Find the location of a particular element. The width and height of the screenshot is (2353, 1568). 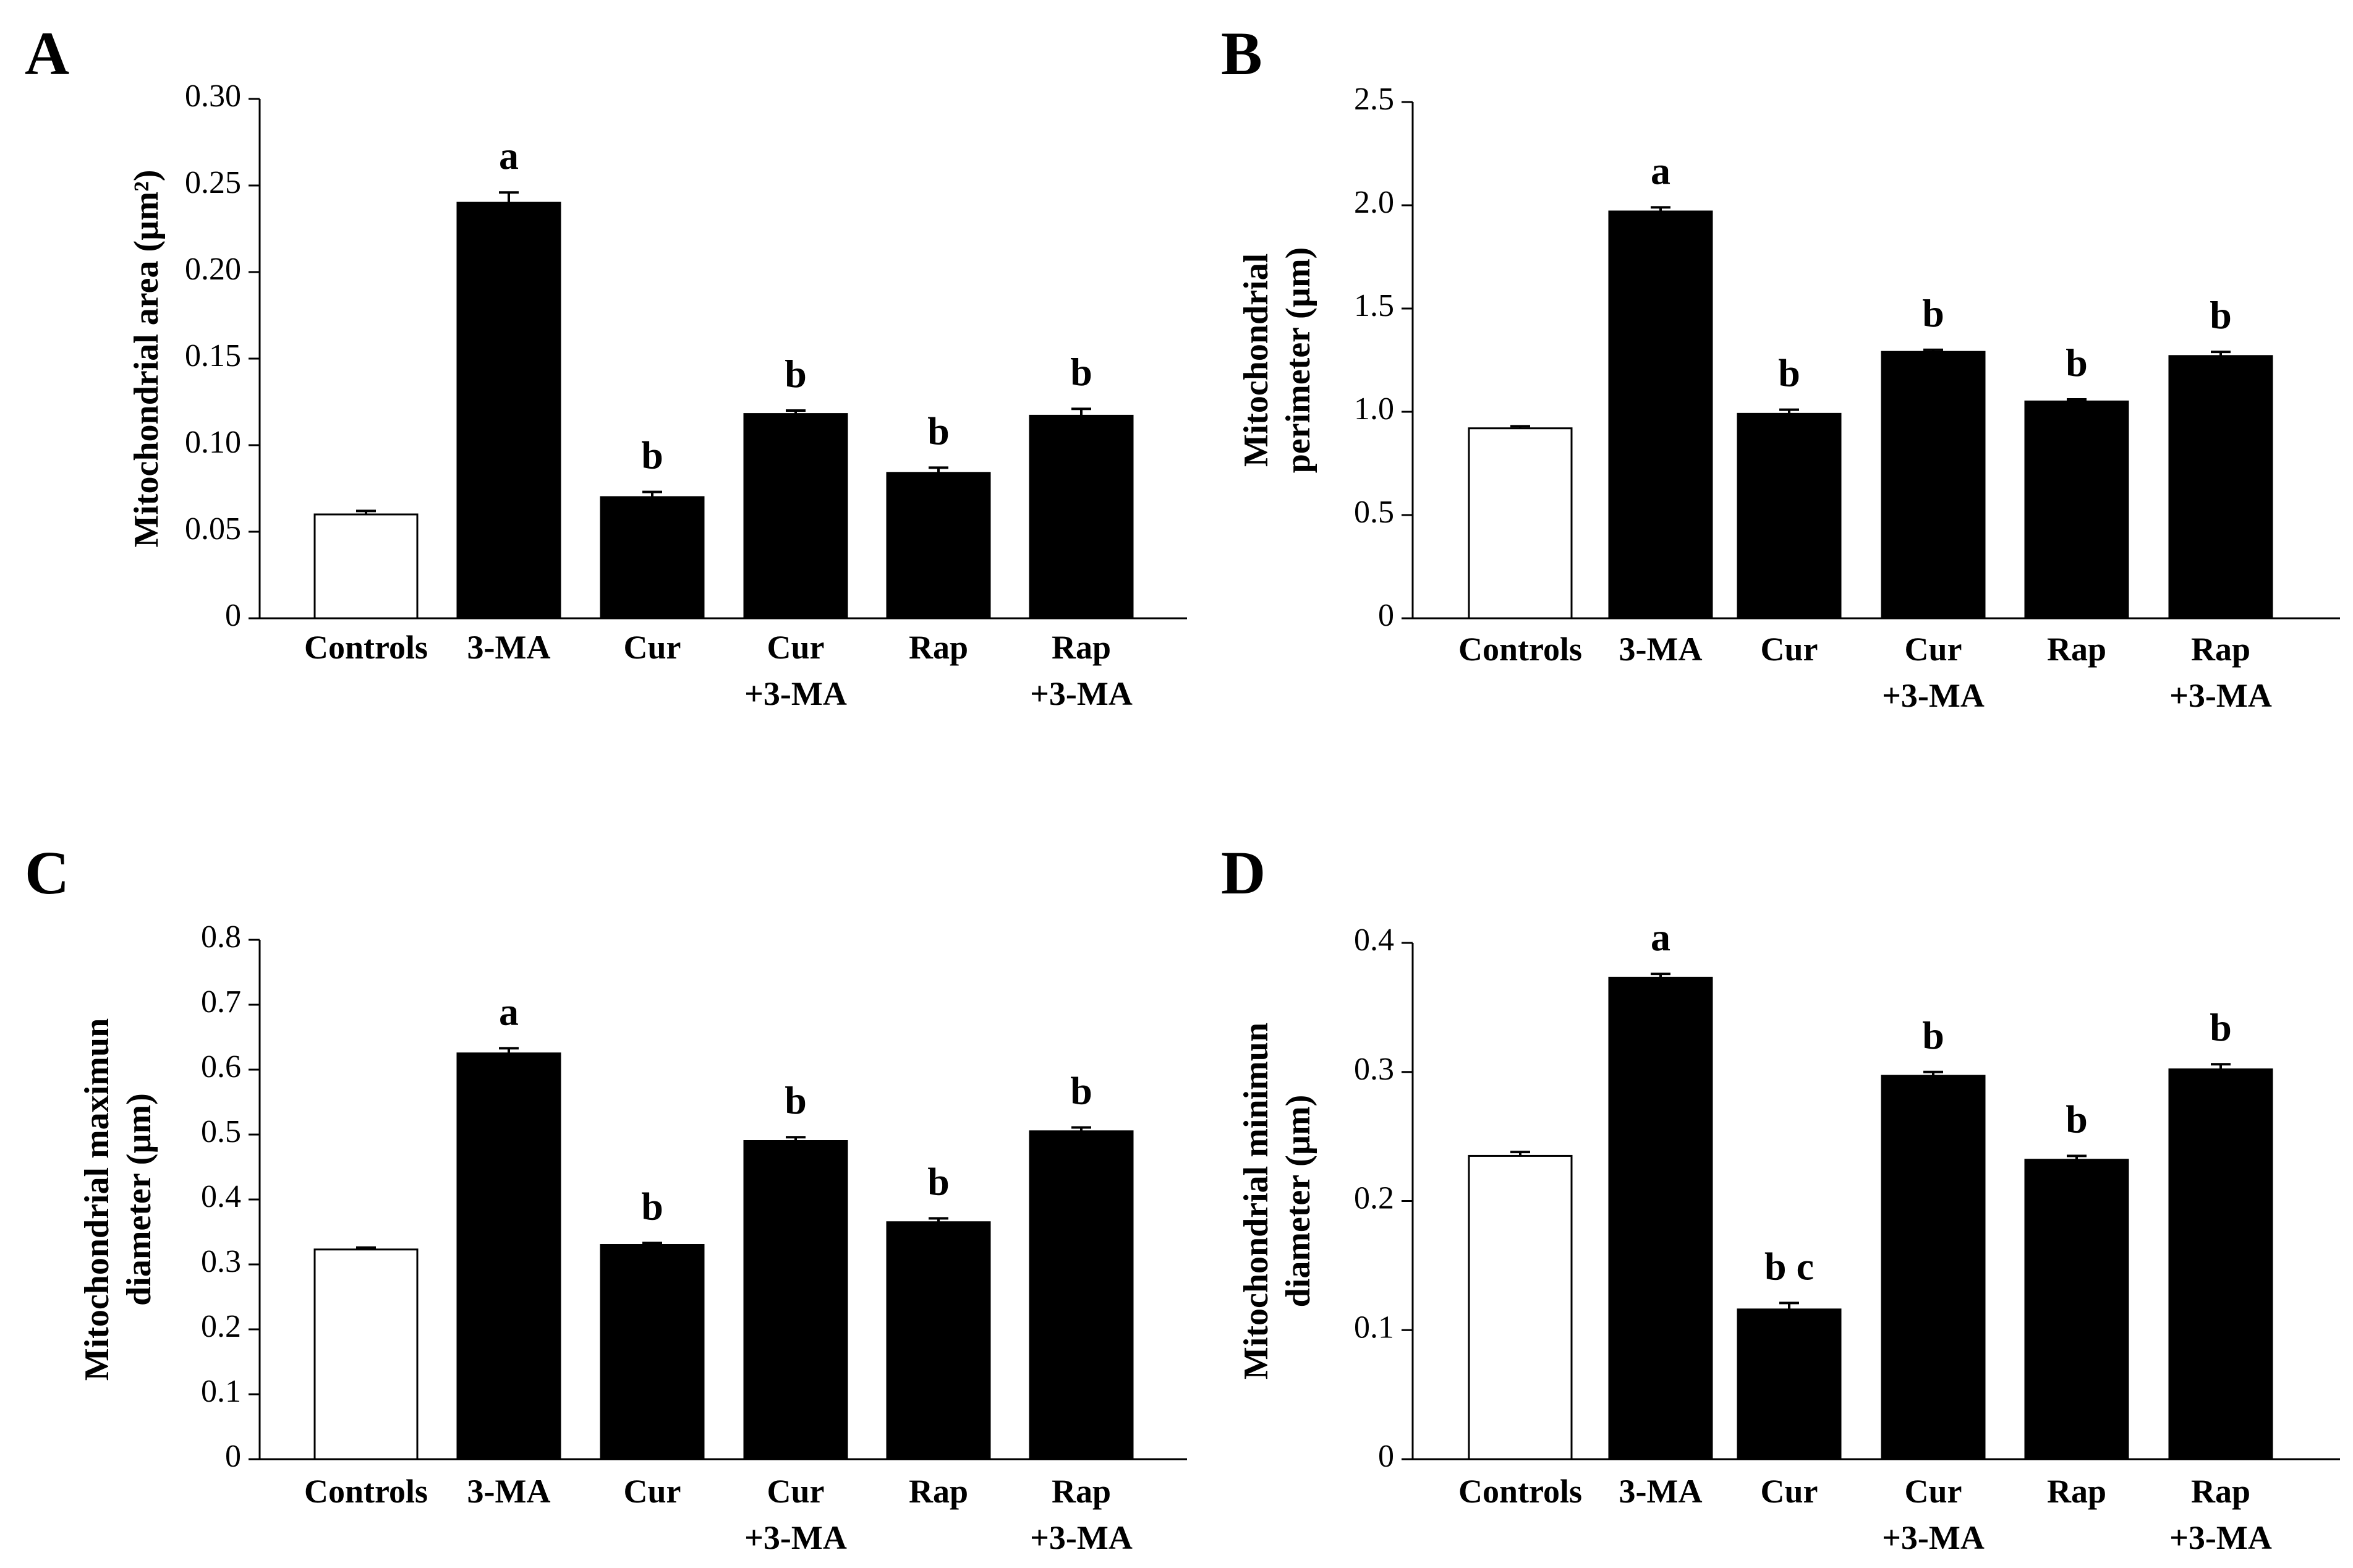

y-tick-label: 0.20 is located at coordinates (213, 269).